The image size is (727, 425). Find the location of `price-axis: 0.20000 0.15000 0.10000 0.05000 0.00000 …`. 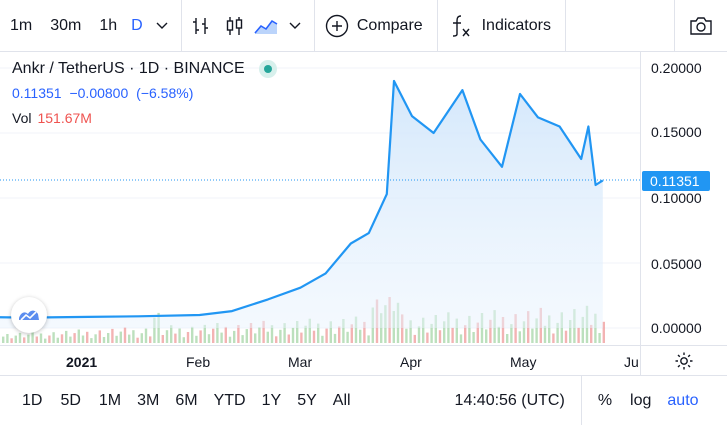

price-axis: 0.20000 0.15000 0.10000 0.05000 0.00000 … is located at coordinates (683, 198).